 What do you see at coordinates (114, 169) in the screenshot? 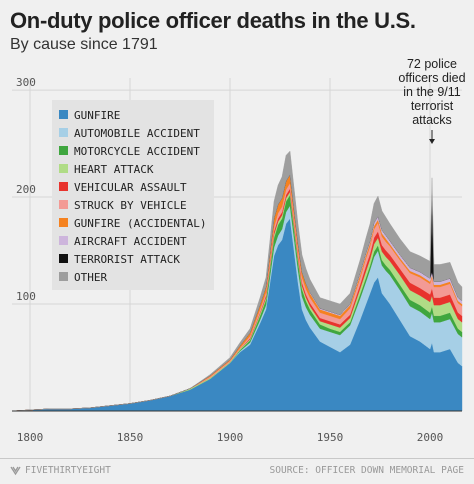
I see `legend-label-heart-attack: HEART ATTACK` at bounding box center [114, 169].